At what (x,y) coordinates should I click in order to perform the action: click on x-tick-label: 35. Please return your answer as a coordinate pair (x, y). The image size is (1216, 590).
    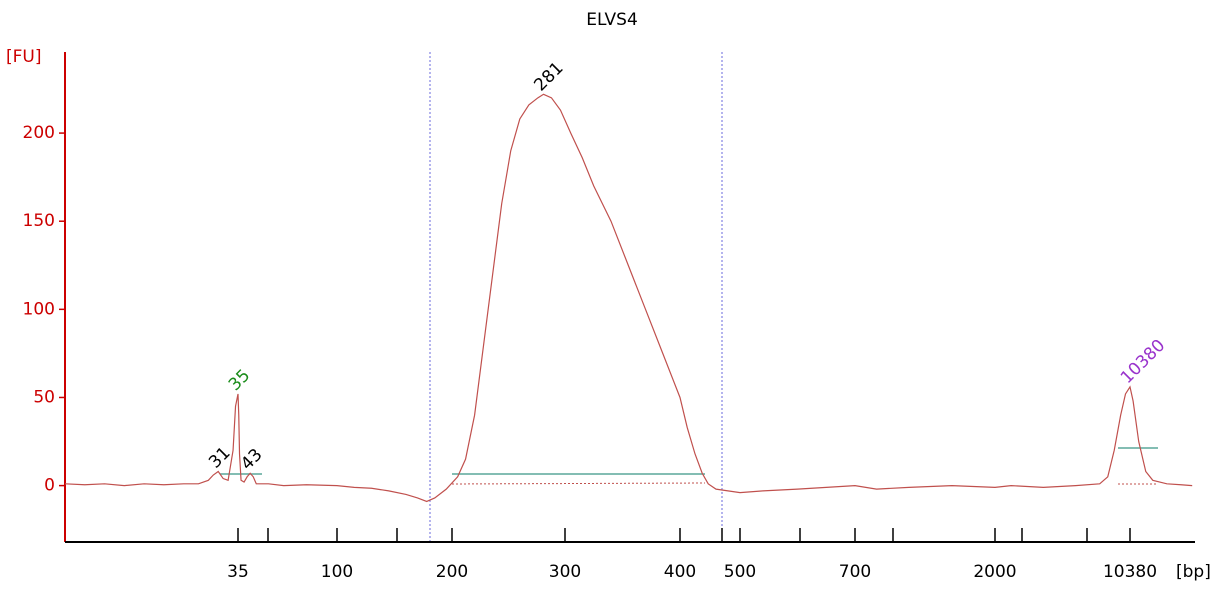
    Looking at the image, I should click on (238, 572).